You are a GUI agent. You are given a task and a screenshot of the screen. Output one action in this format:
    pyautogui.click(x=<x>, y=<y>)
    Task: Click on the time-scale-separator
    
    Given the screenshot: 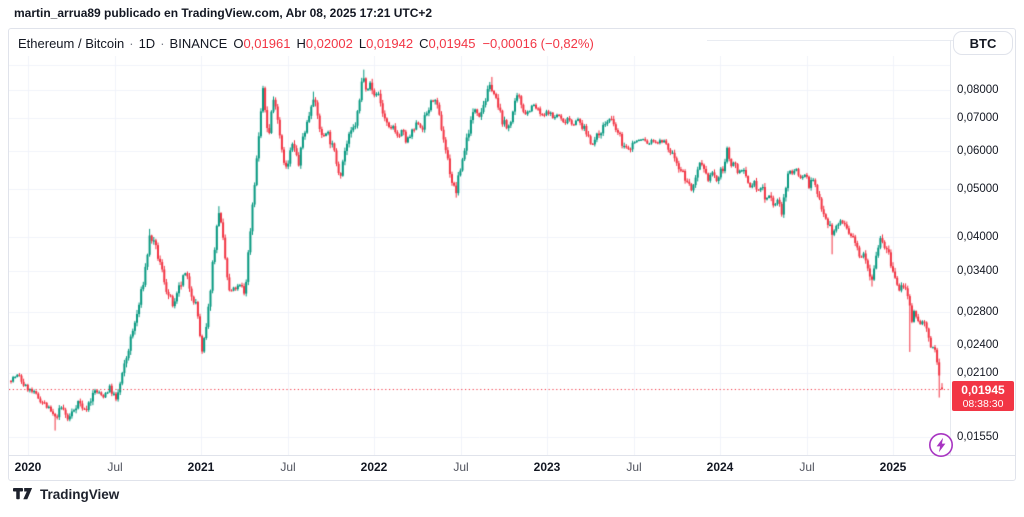 What is the action you would take?
    pyautogui.click(x=512, y=455)
    